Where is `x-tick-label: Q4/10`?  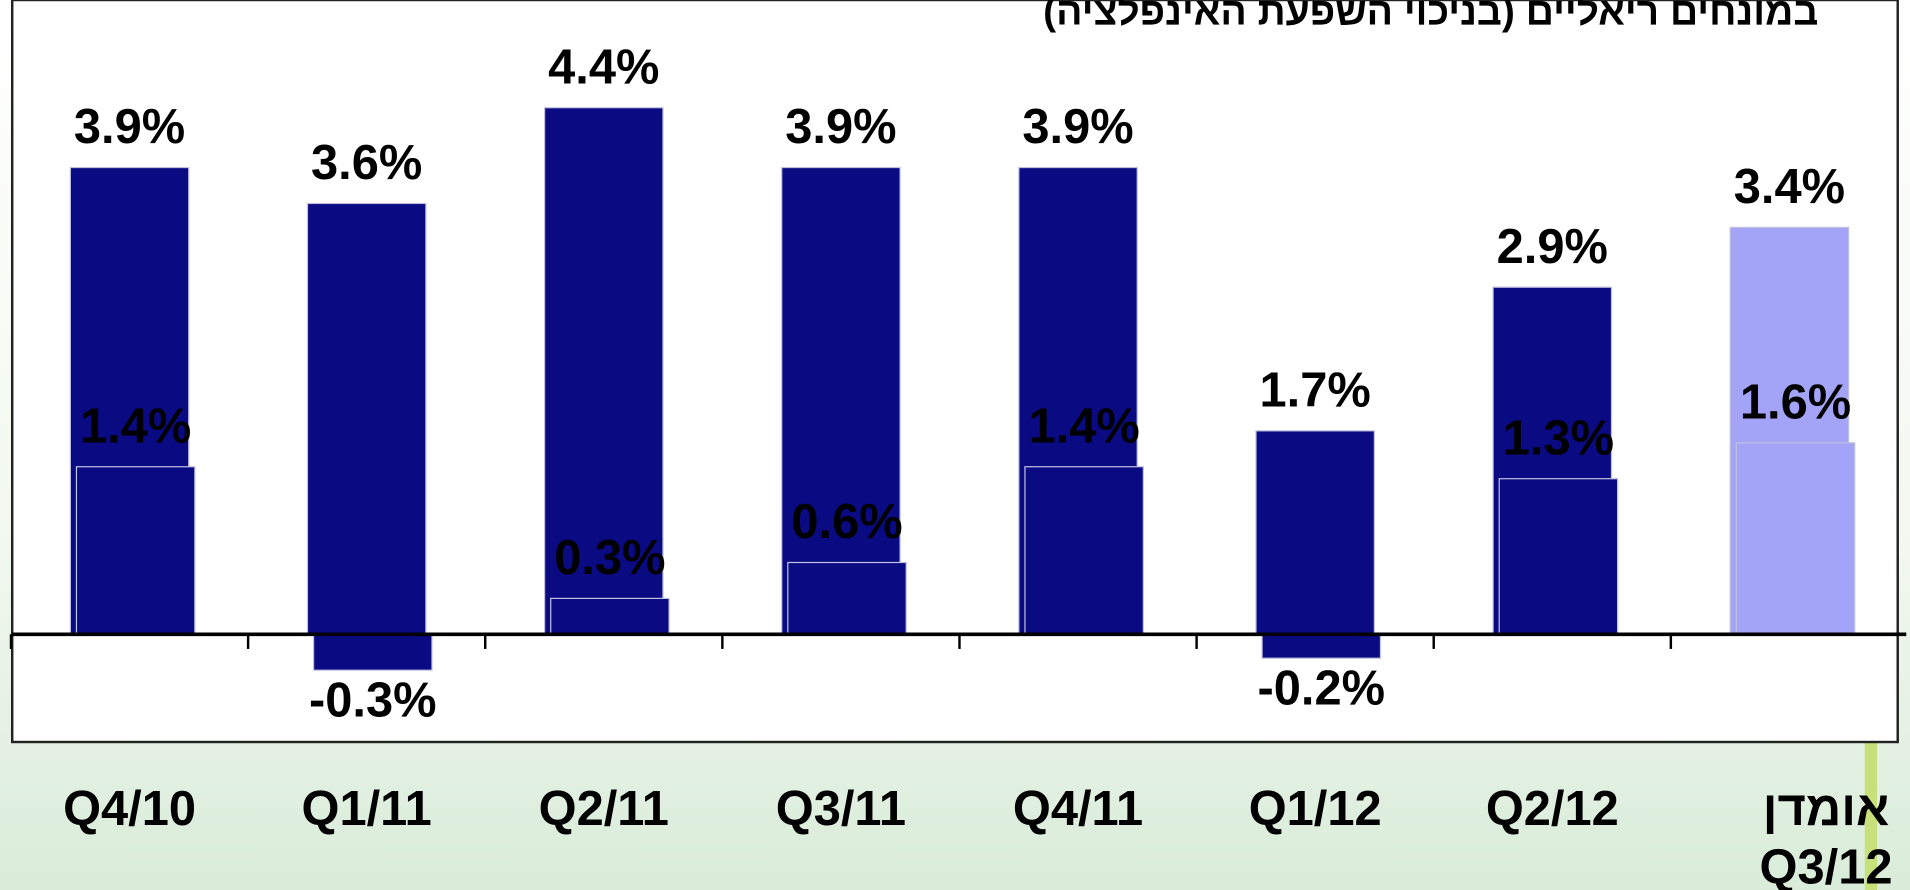
x-tick-label: Q4/10 is located at coordinates (129, 809).